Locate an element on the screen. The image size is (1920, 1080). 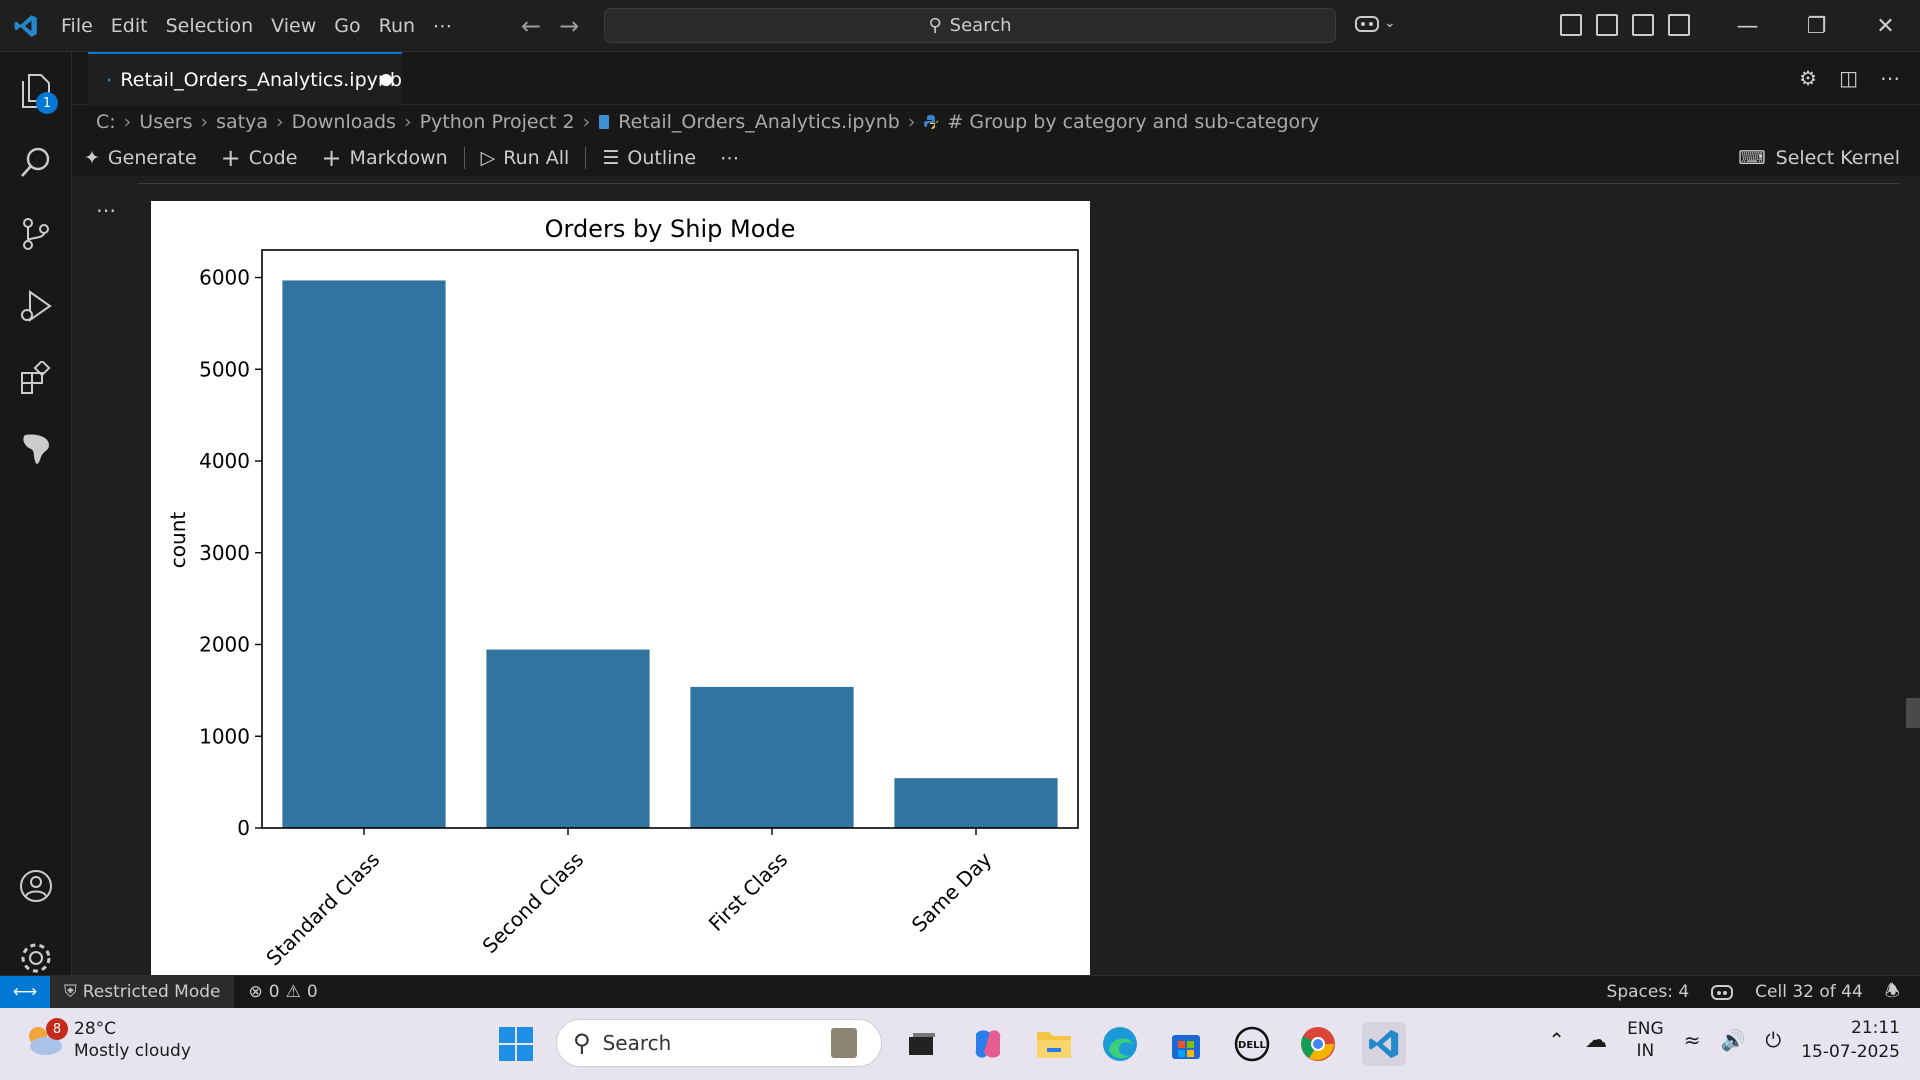
y-tick-label: 2000 is located at coordinates (224, 645).